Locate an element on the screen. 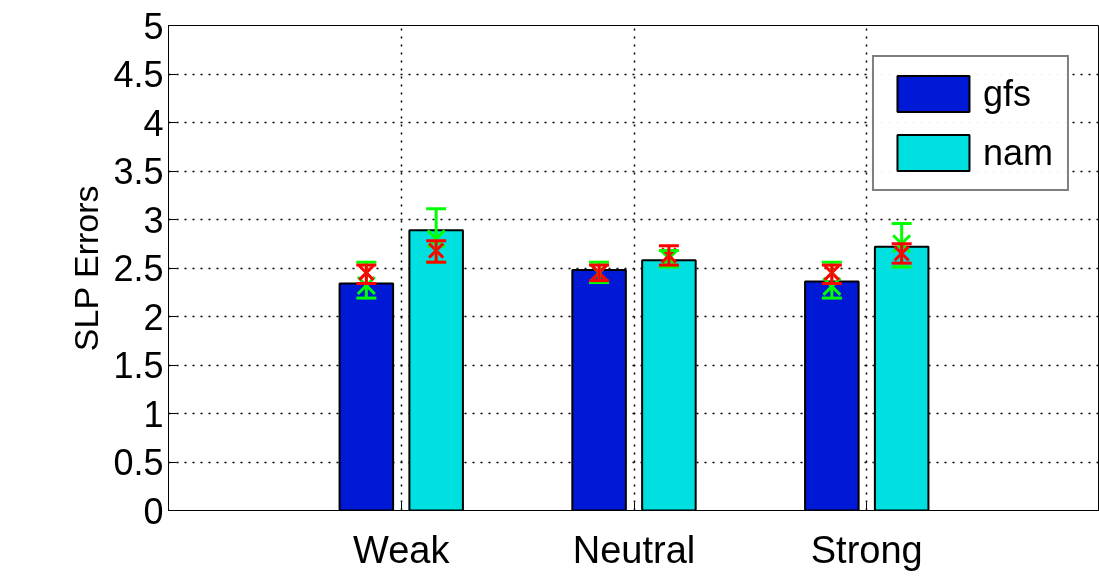 The height and width of the screenshot is (584, 1099). x-tick-label: Neutral is located at coordinates (634, 549).